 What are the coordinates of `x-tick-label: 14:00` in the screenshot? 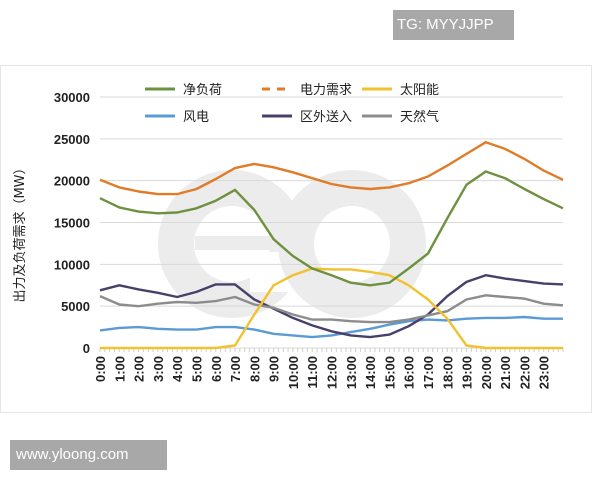 It's located at (370, 372).